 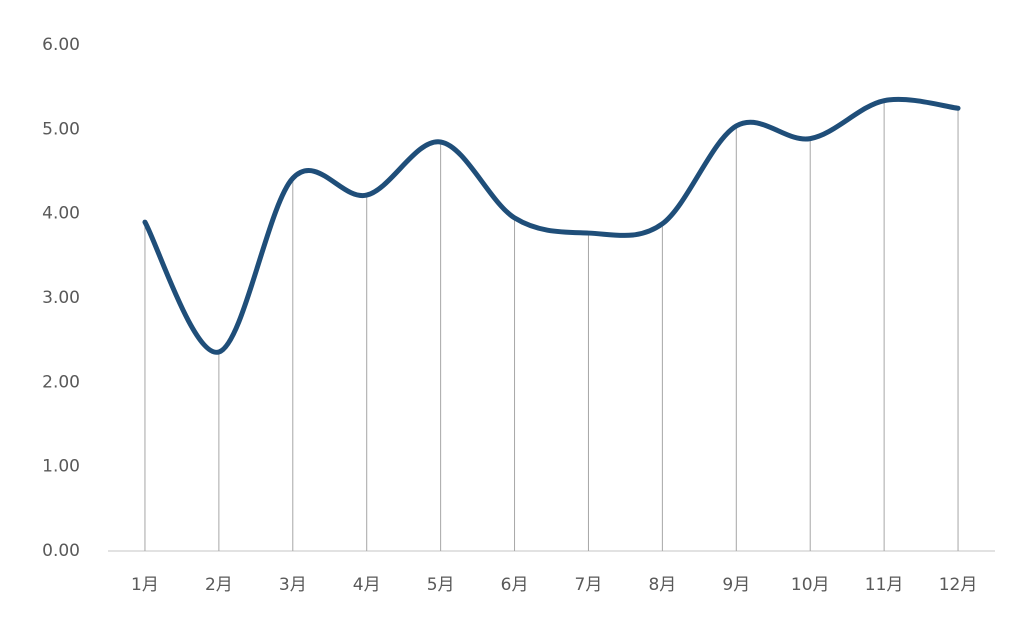 I want to click on x-tick-label: 12月, so click(x=958, y=585).